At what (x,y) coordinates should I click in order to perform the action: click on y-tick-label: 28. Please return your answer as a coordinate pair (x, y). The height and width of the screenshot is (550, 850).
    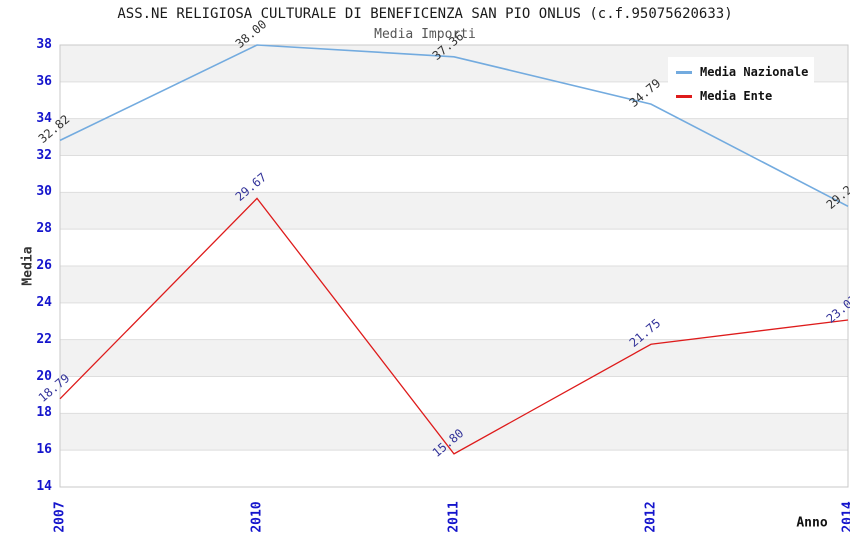
    Looking at the image, I should click on (44, 229).